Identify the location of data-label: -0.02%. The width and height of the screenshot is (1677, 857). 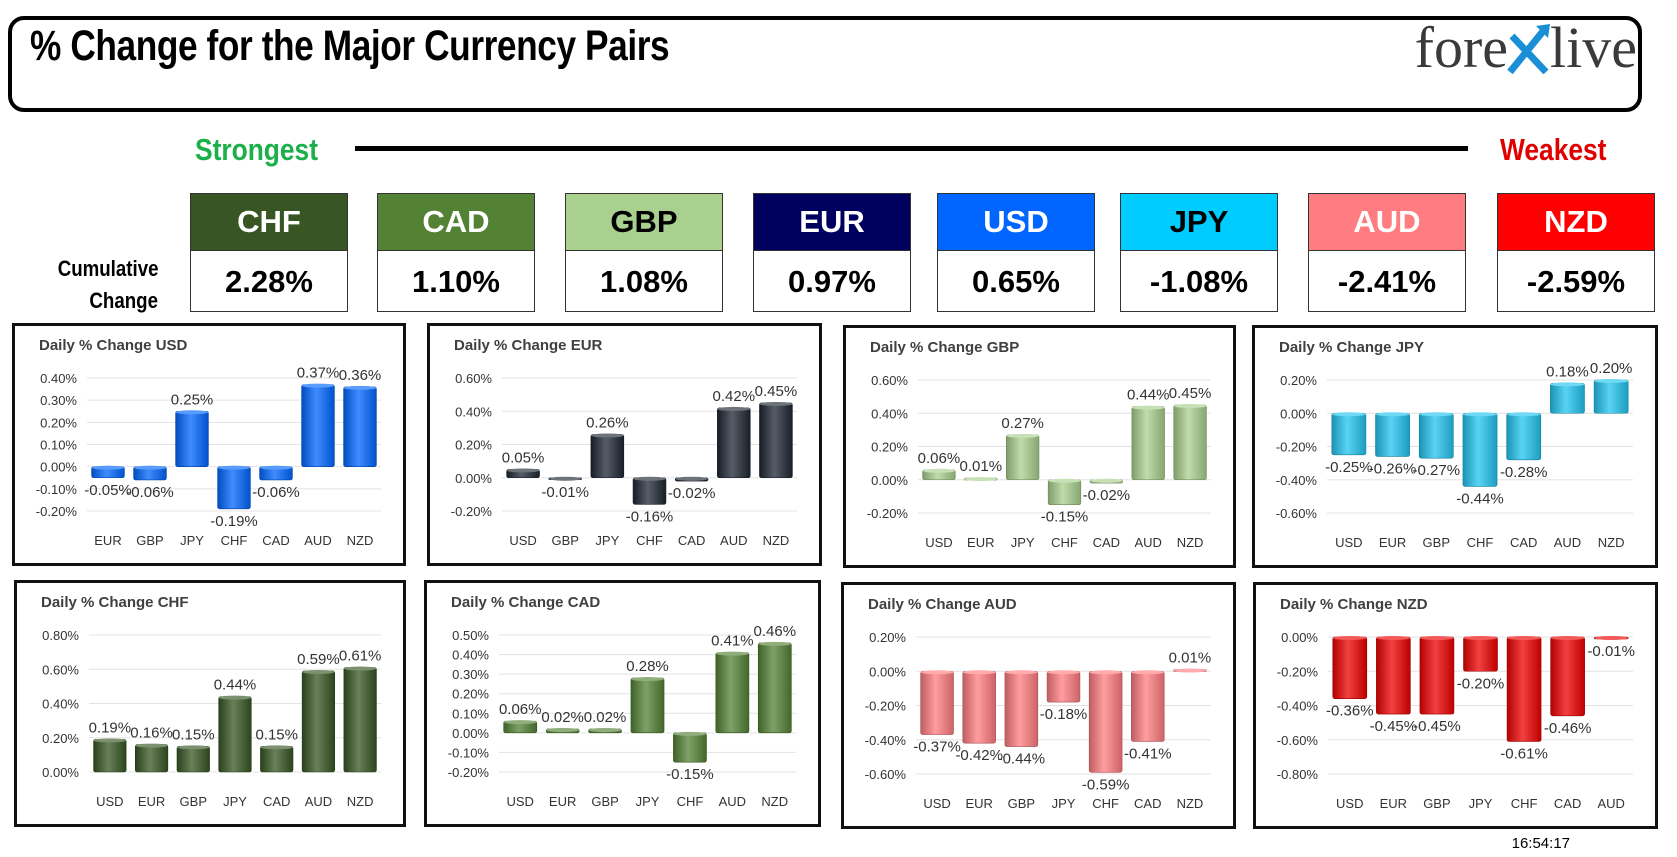
(1107, 495).